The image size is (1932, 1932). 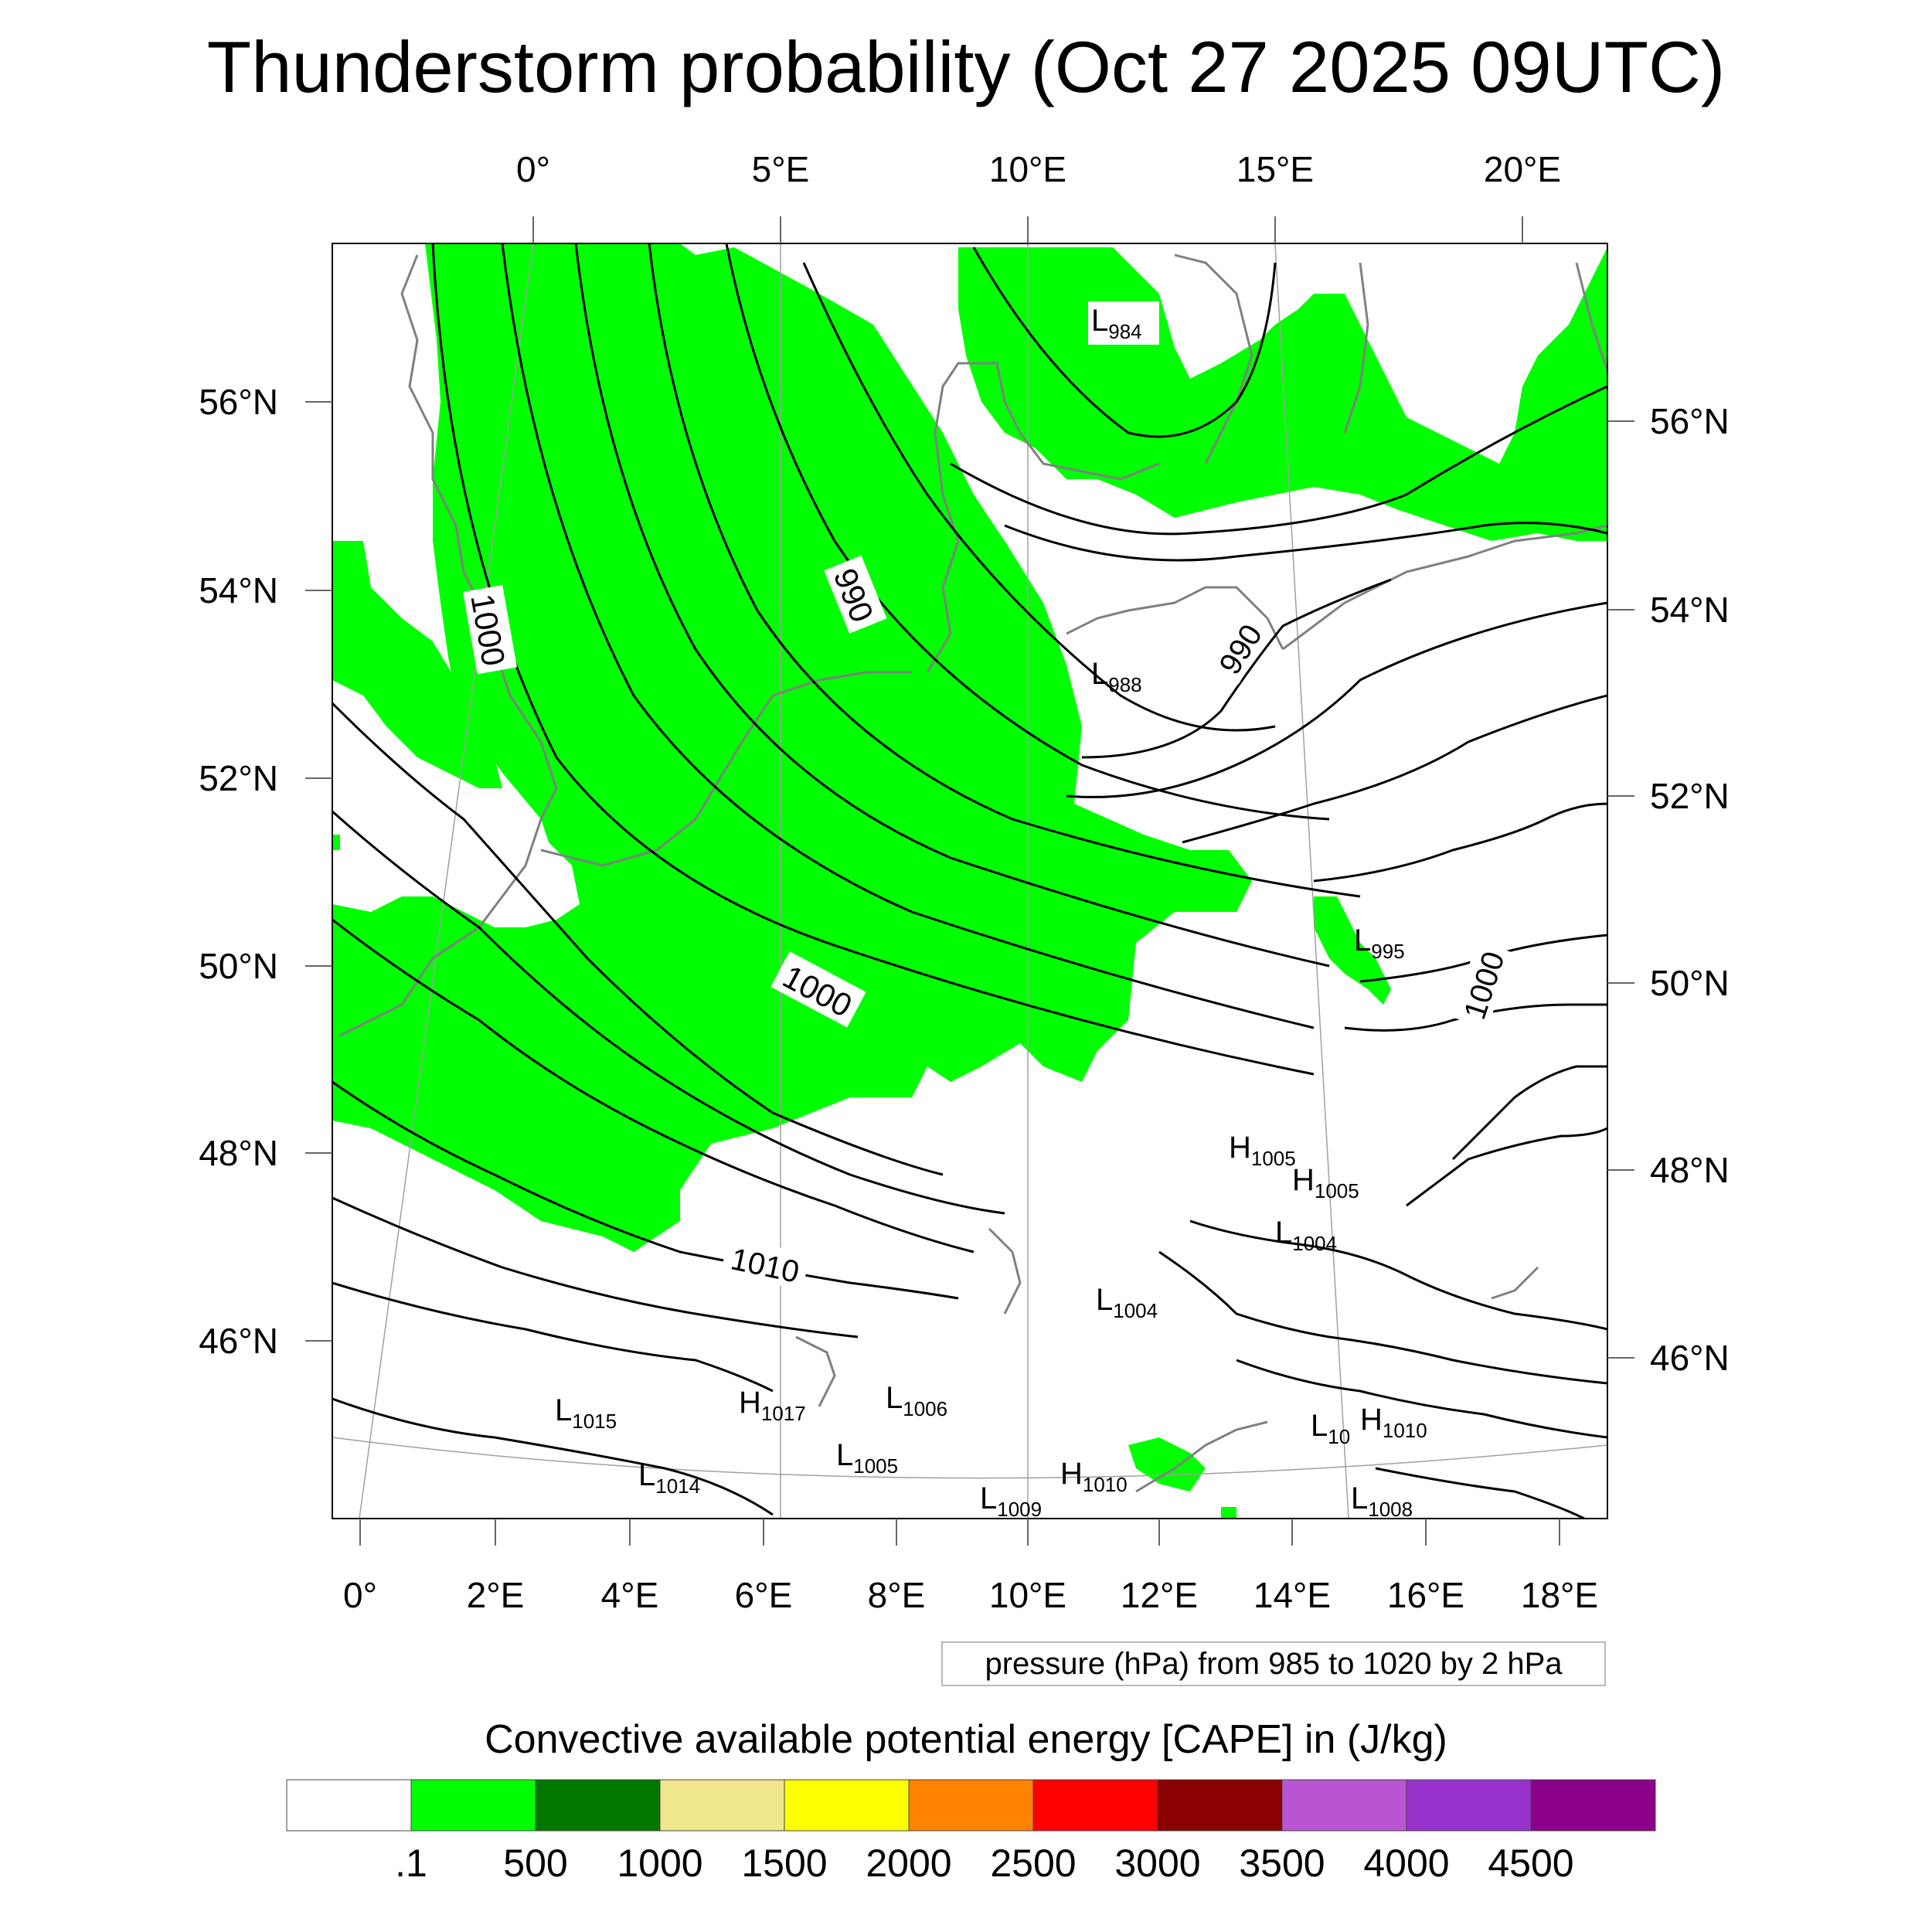 What do you see at coordinates (784, 1864) in the screenshot?
I see `colorbar-label: 1500` at bounding box center [784, 1864].